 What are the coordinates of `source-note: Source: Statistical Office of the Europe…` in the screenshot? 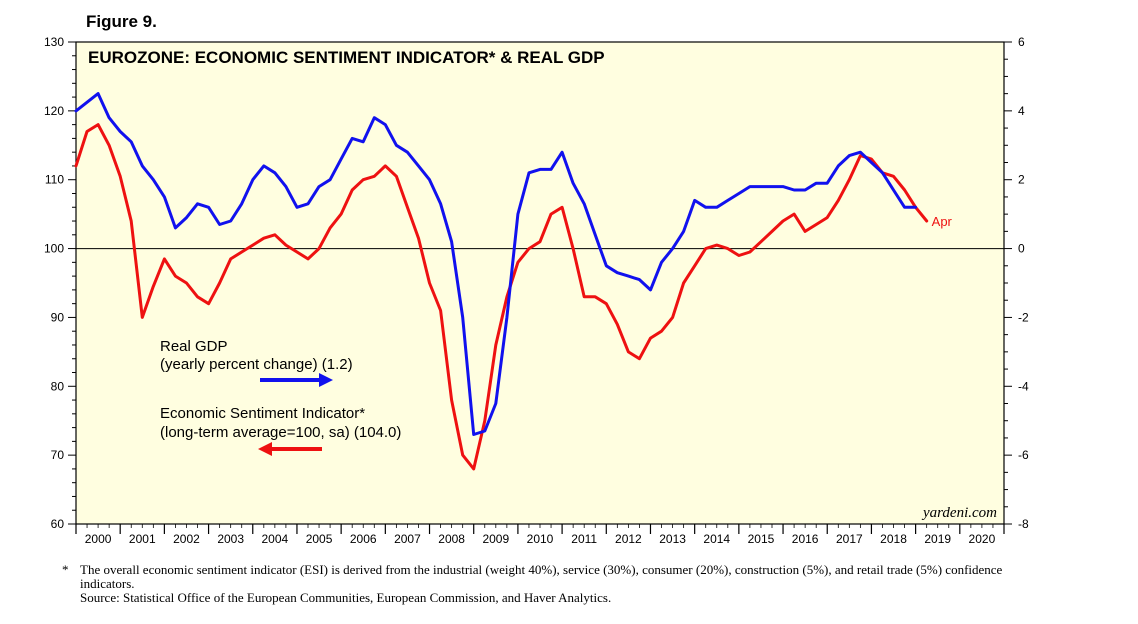 It's located at (346, 597).